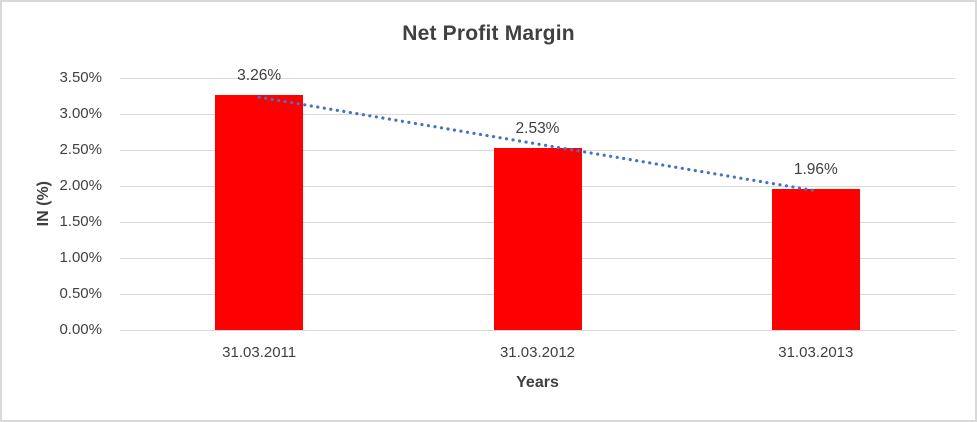  I want to click on y-tick-label: 2.50%, so click(80, 149).